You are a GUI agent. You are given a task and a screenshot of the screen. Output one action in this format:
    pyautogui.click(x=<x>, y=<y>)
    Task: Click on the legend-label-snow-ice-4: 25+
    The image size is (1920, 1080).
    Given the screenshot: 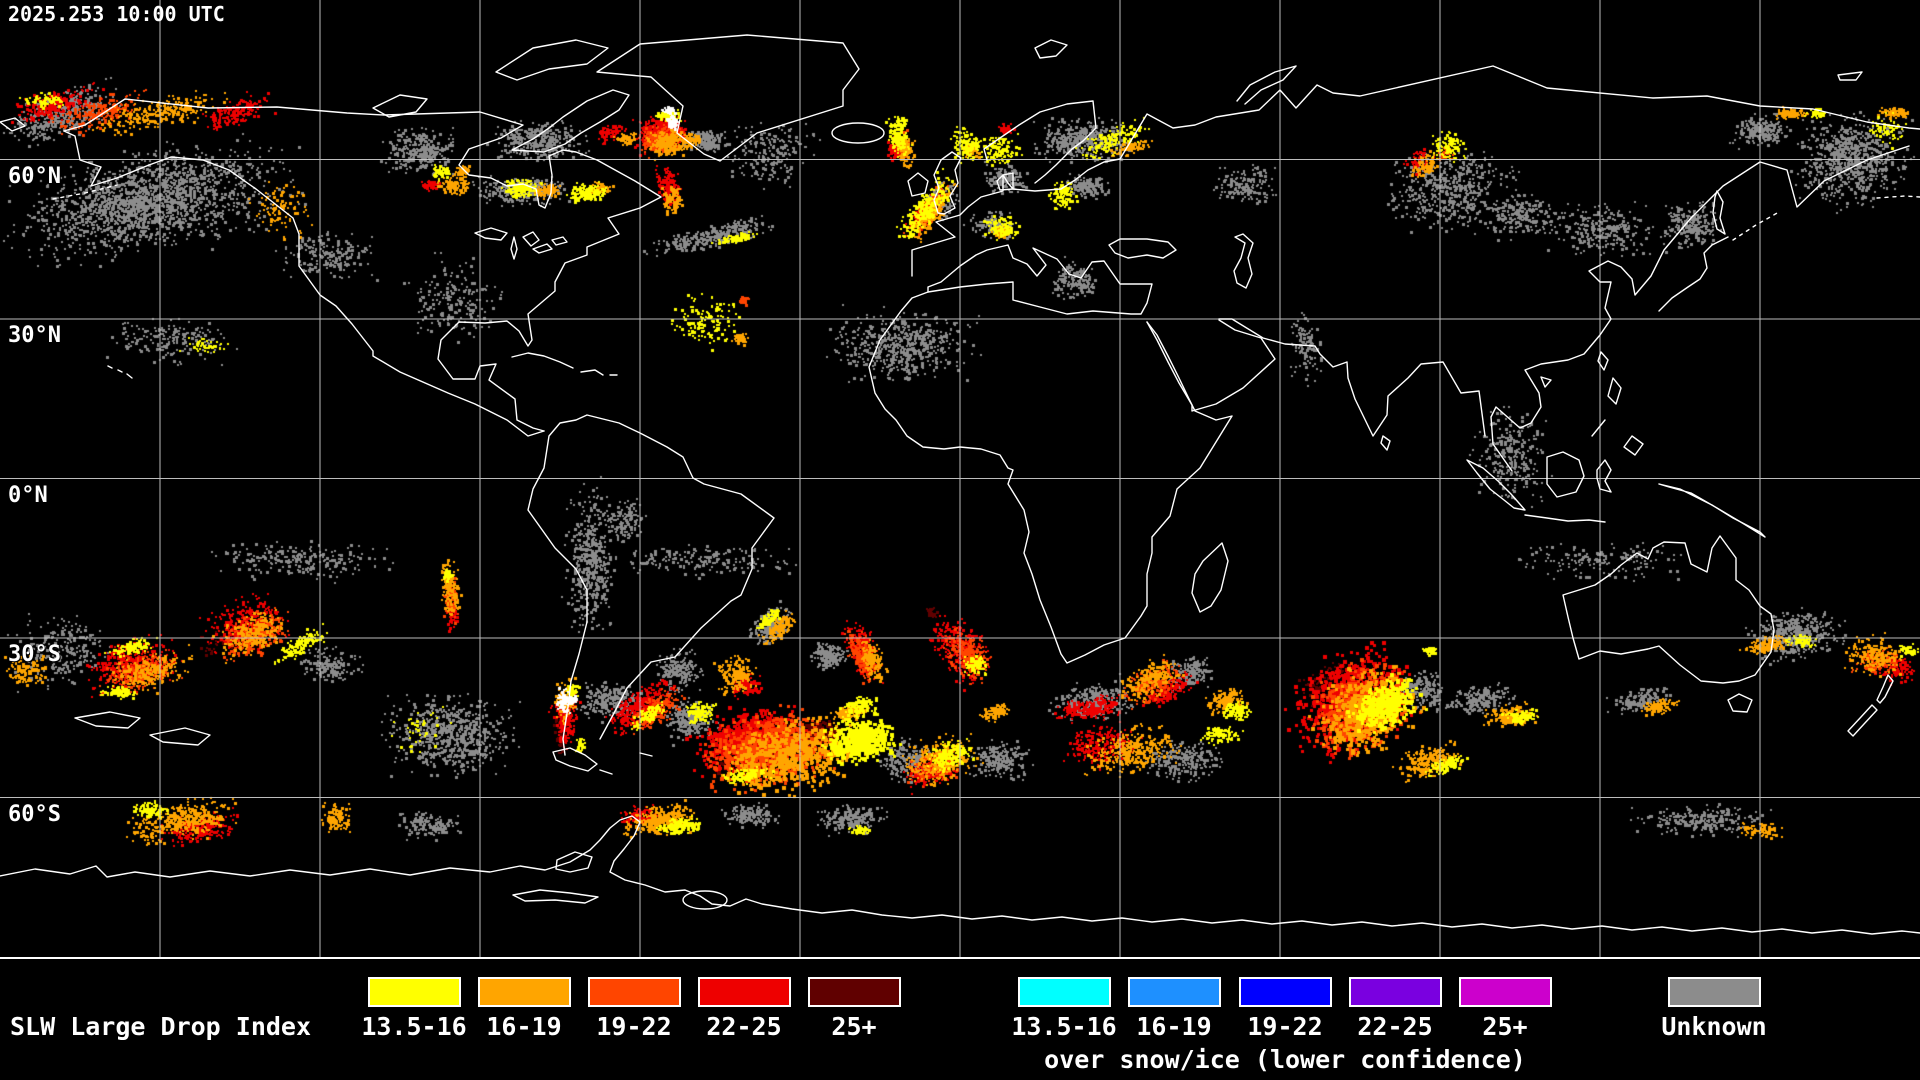 What is the action you would take?
    pyautogui.click(x=1505, y=1026)
    